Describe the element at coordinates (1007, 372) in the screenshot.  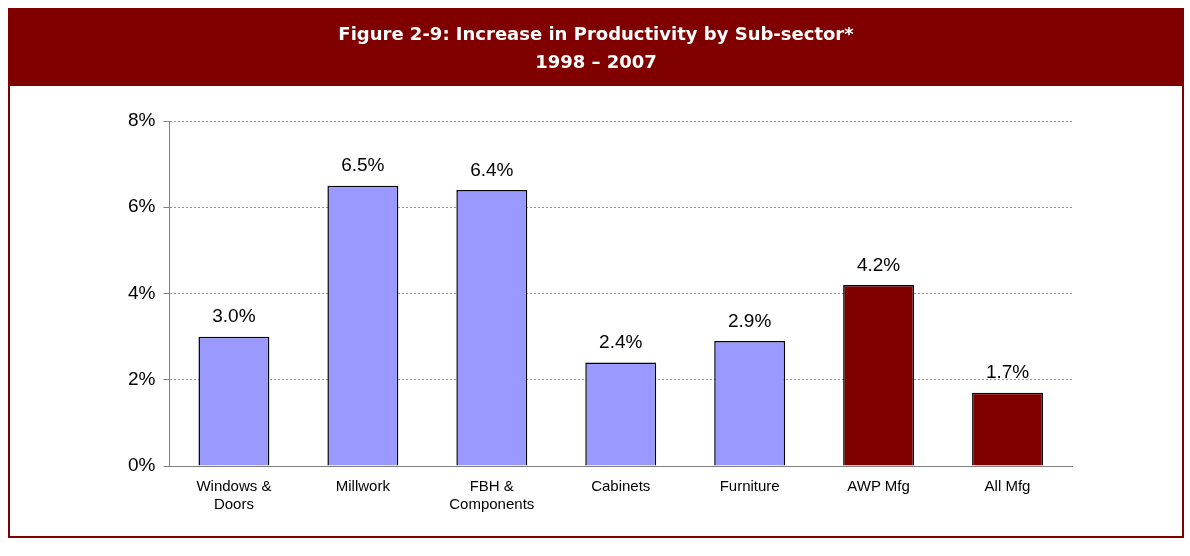
I see `data-label: 1.7%` at that location.